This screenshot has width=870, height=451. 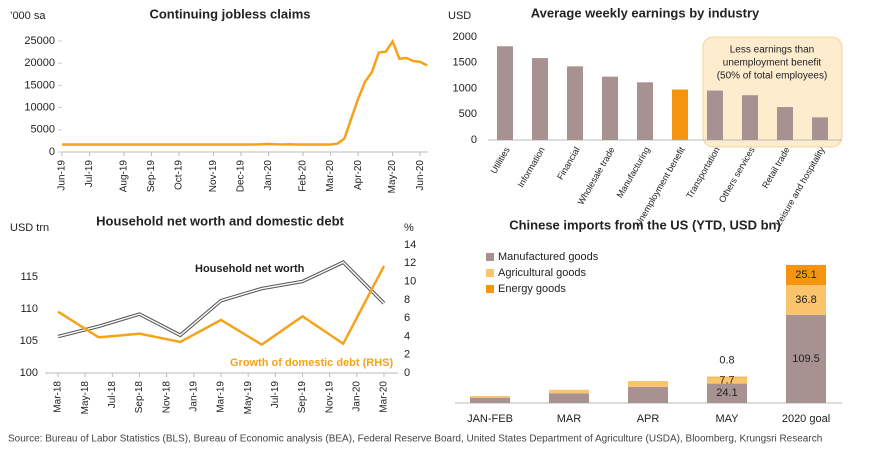 I want to click on y-tick-label: 500, so click(x=468, y=114).